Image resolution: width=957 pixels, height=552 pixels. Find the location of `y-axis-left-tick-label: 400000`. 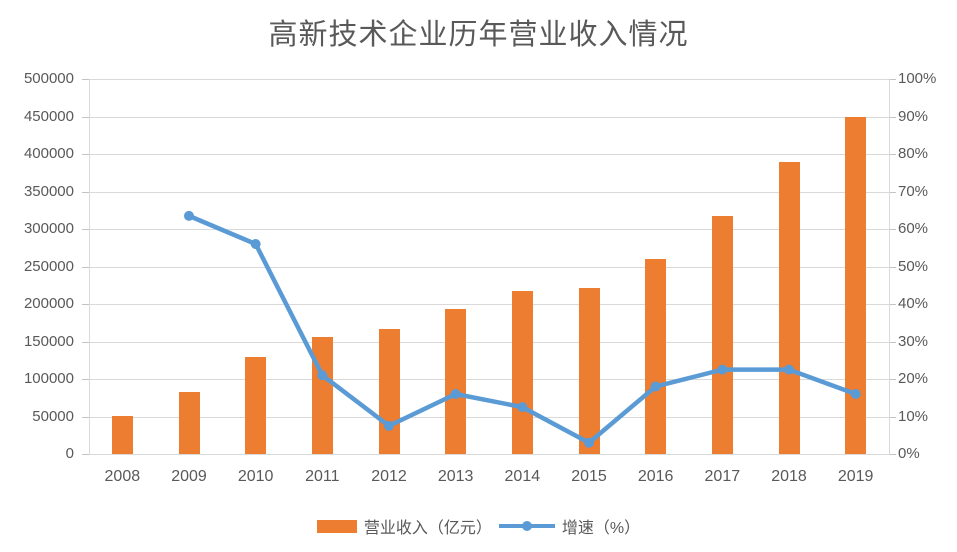

y-axis-left-tick-label: 400000 is located at coordinates (48, 153).